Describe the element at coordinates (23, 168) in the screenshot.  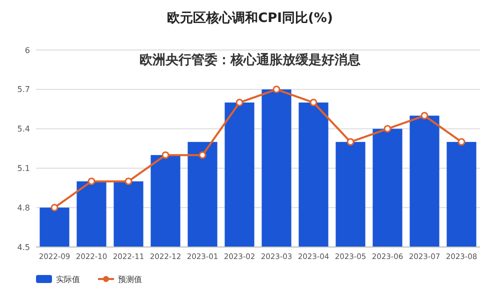
I see `y-tick-label: 5.1` at that location.